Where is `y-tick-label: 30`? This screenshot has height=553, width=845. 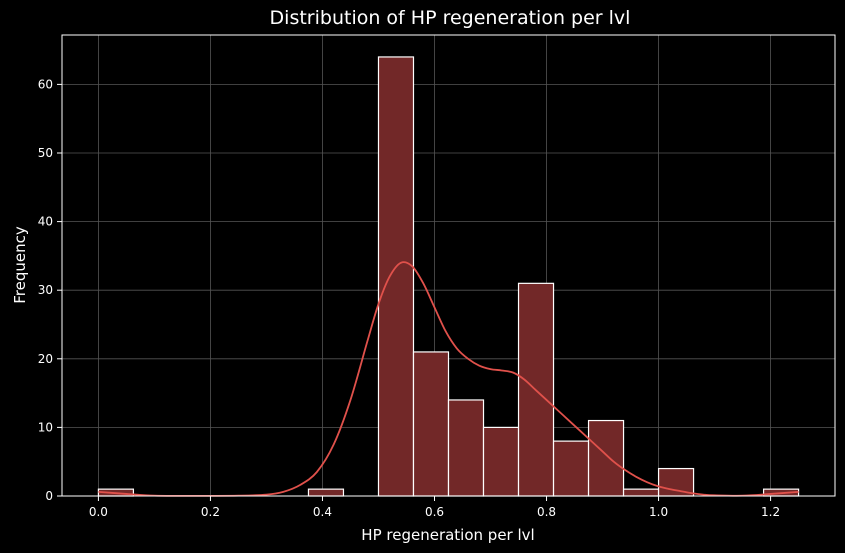
y-tick-label: 30 is located at coordinates (45, 290).